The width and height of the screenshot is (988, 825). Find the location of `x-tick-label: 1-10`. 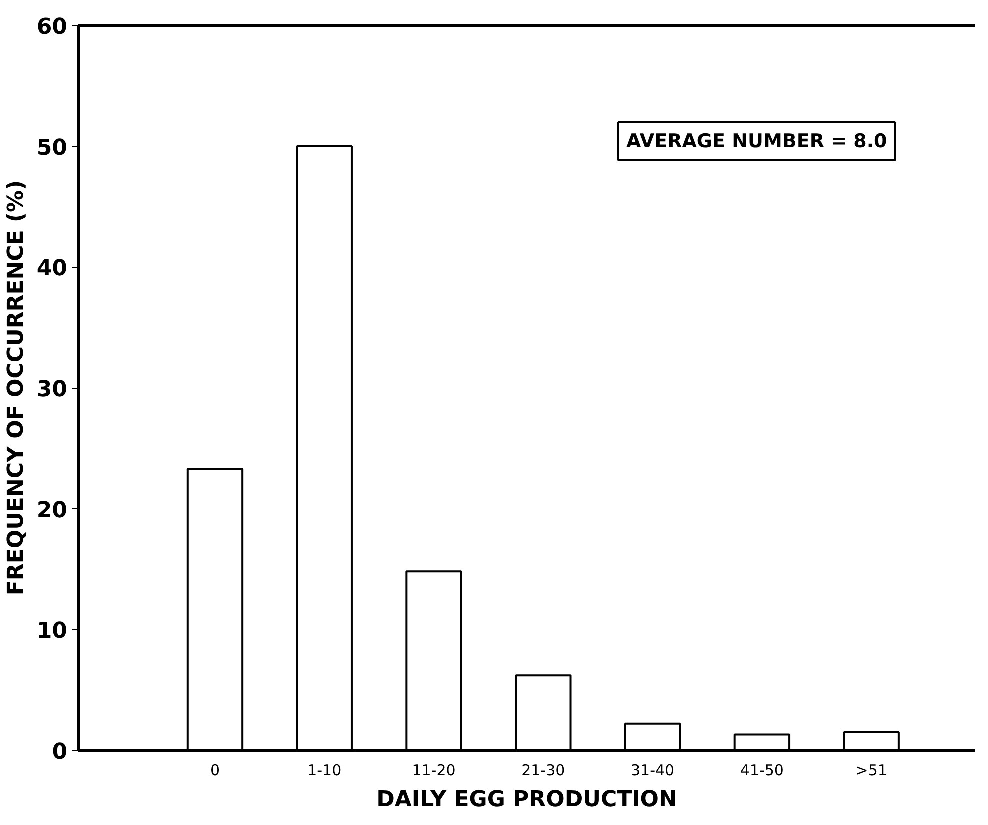

x-tick-label: 1-10 is located at coordinates (325, 771).